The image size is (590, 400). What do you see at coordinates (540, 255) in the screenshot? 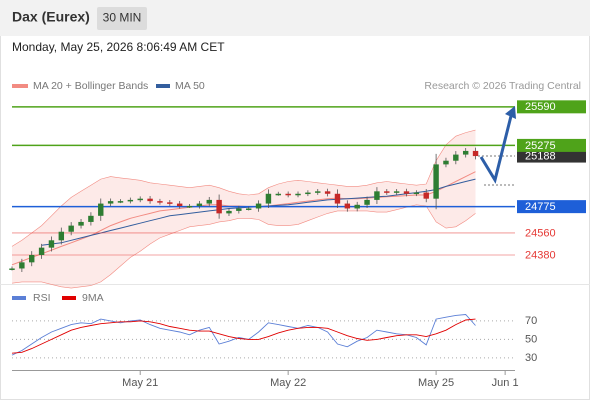
I see `level-label: 24380` at bounding box center [540, 255].